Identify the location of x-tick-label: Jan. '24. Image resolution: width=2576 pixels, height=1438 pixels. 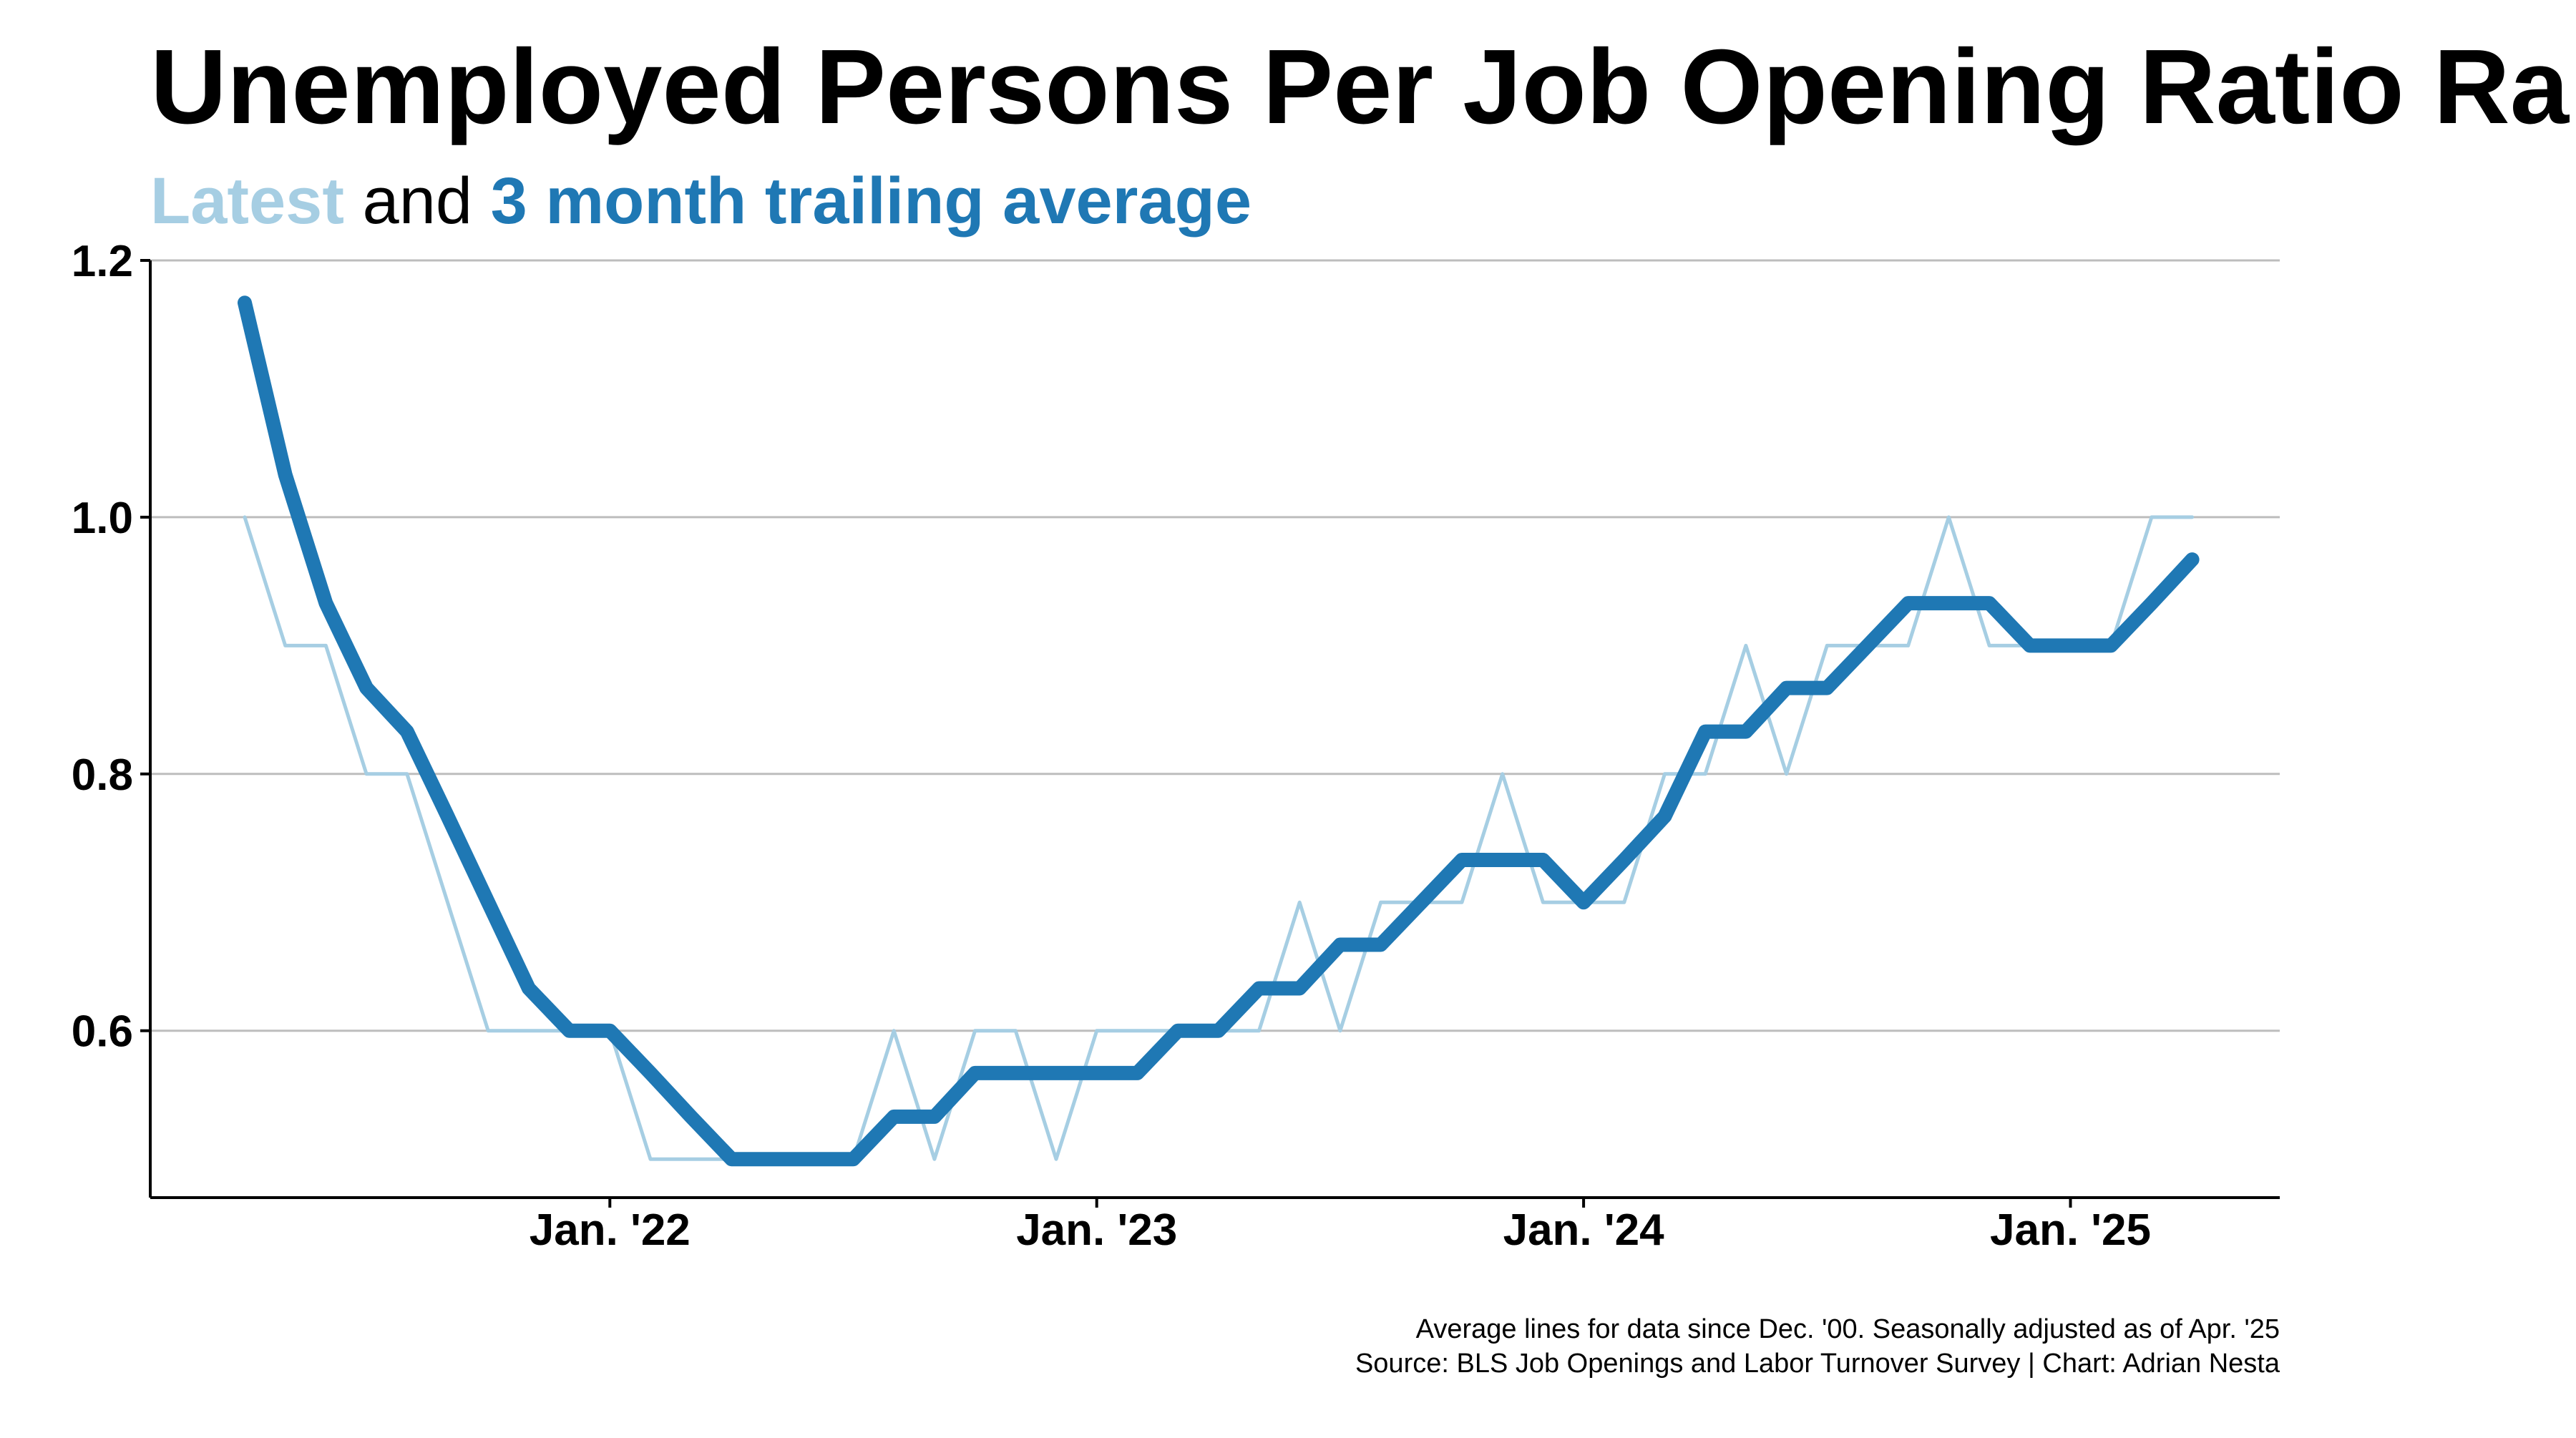
(1584, 1230).